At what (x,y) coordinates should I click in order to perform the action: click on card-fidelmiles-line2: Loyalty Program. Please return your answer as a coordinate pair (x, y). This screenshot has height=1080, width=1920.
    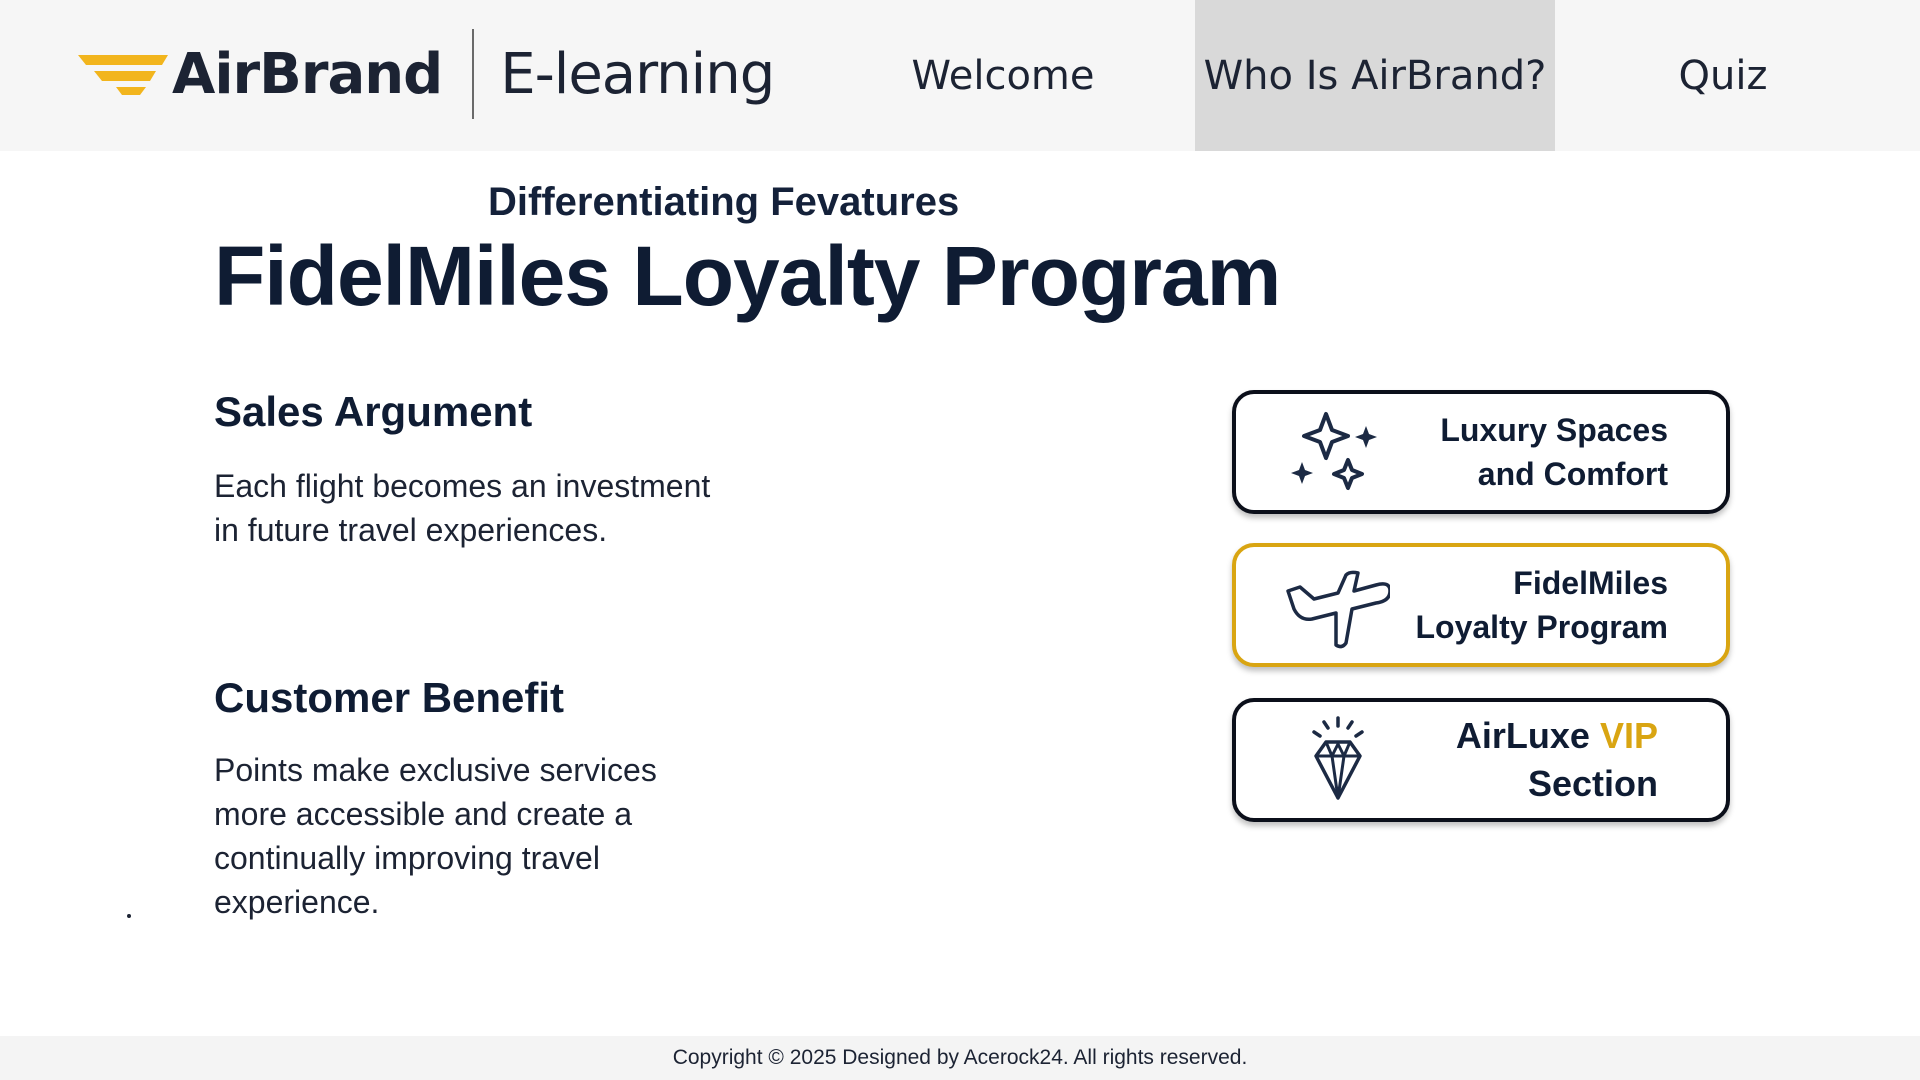
    Looking at the image, I should click on (1541, 627).